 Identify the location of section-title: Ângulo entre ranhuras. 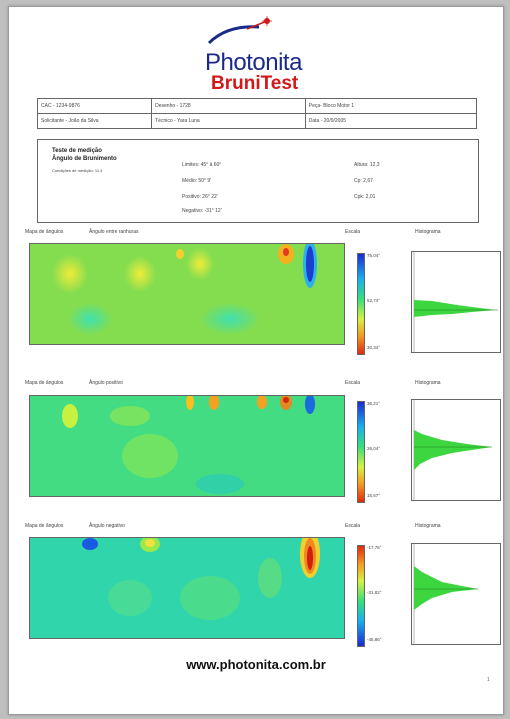
(114, 232).